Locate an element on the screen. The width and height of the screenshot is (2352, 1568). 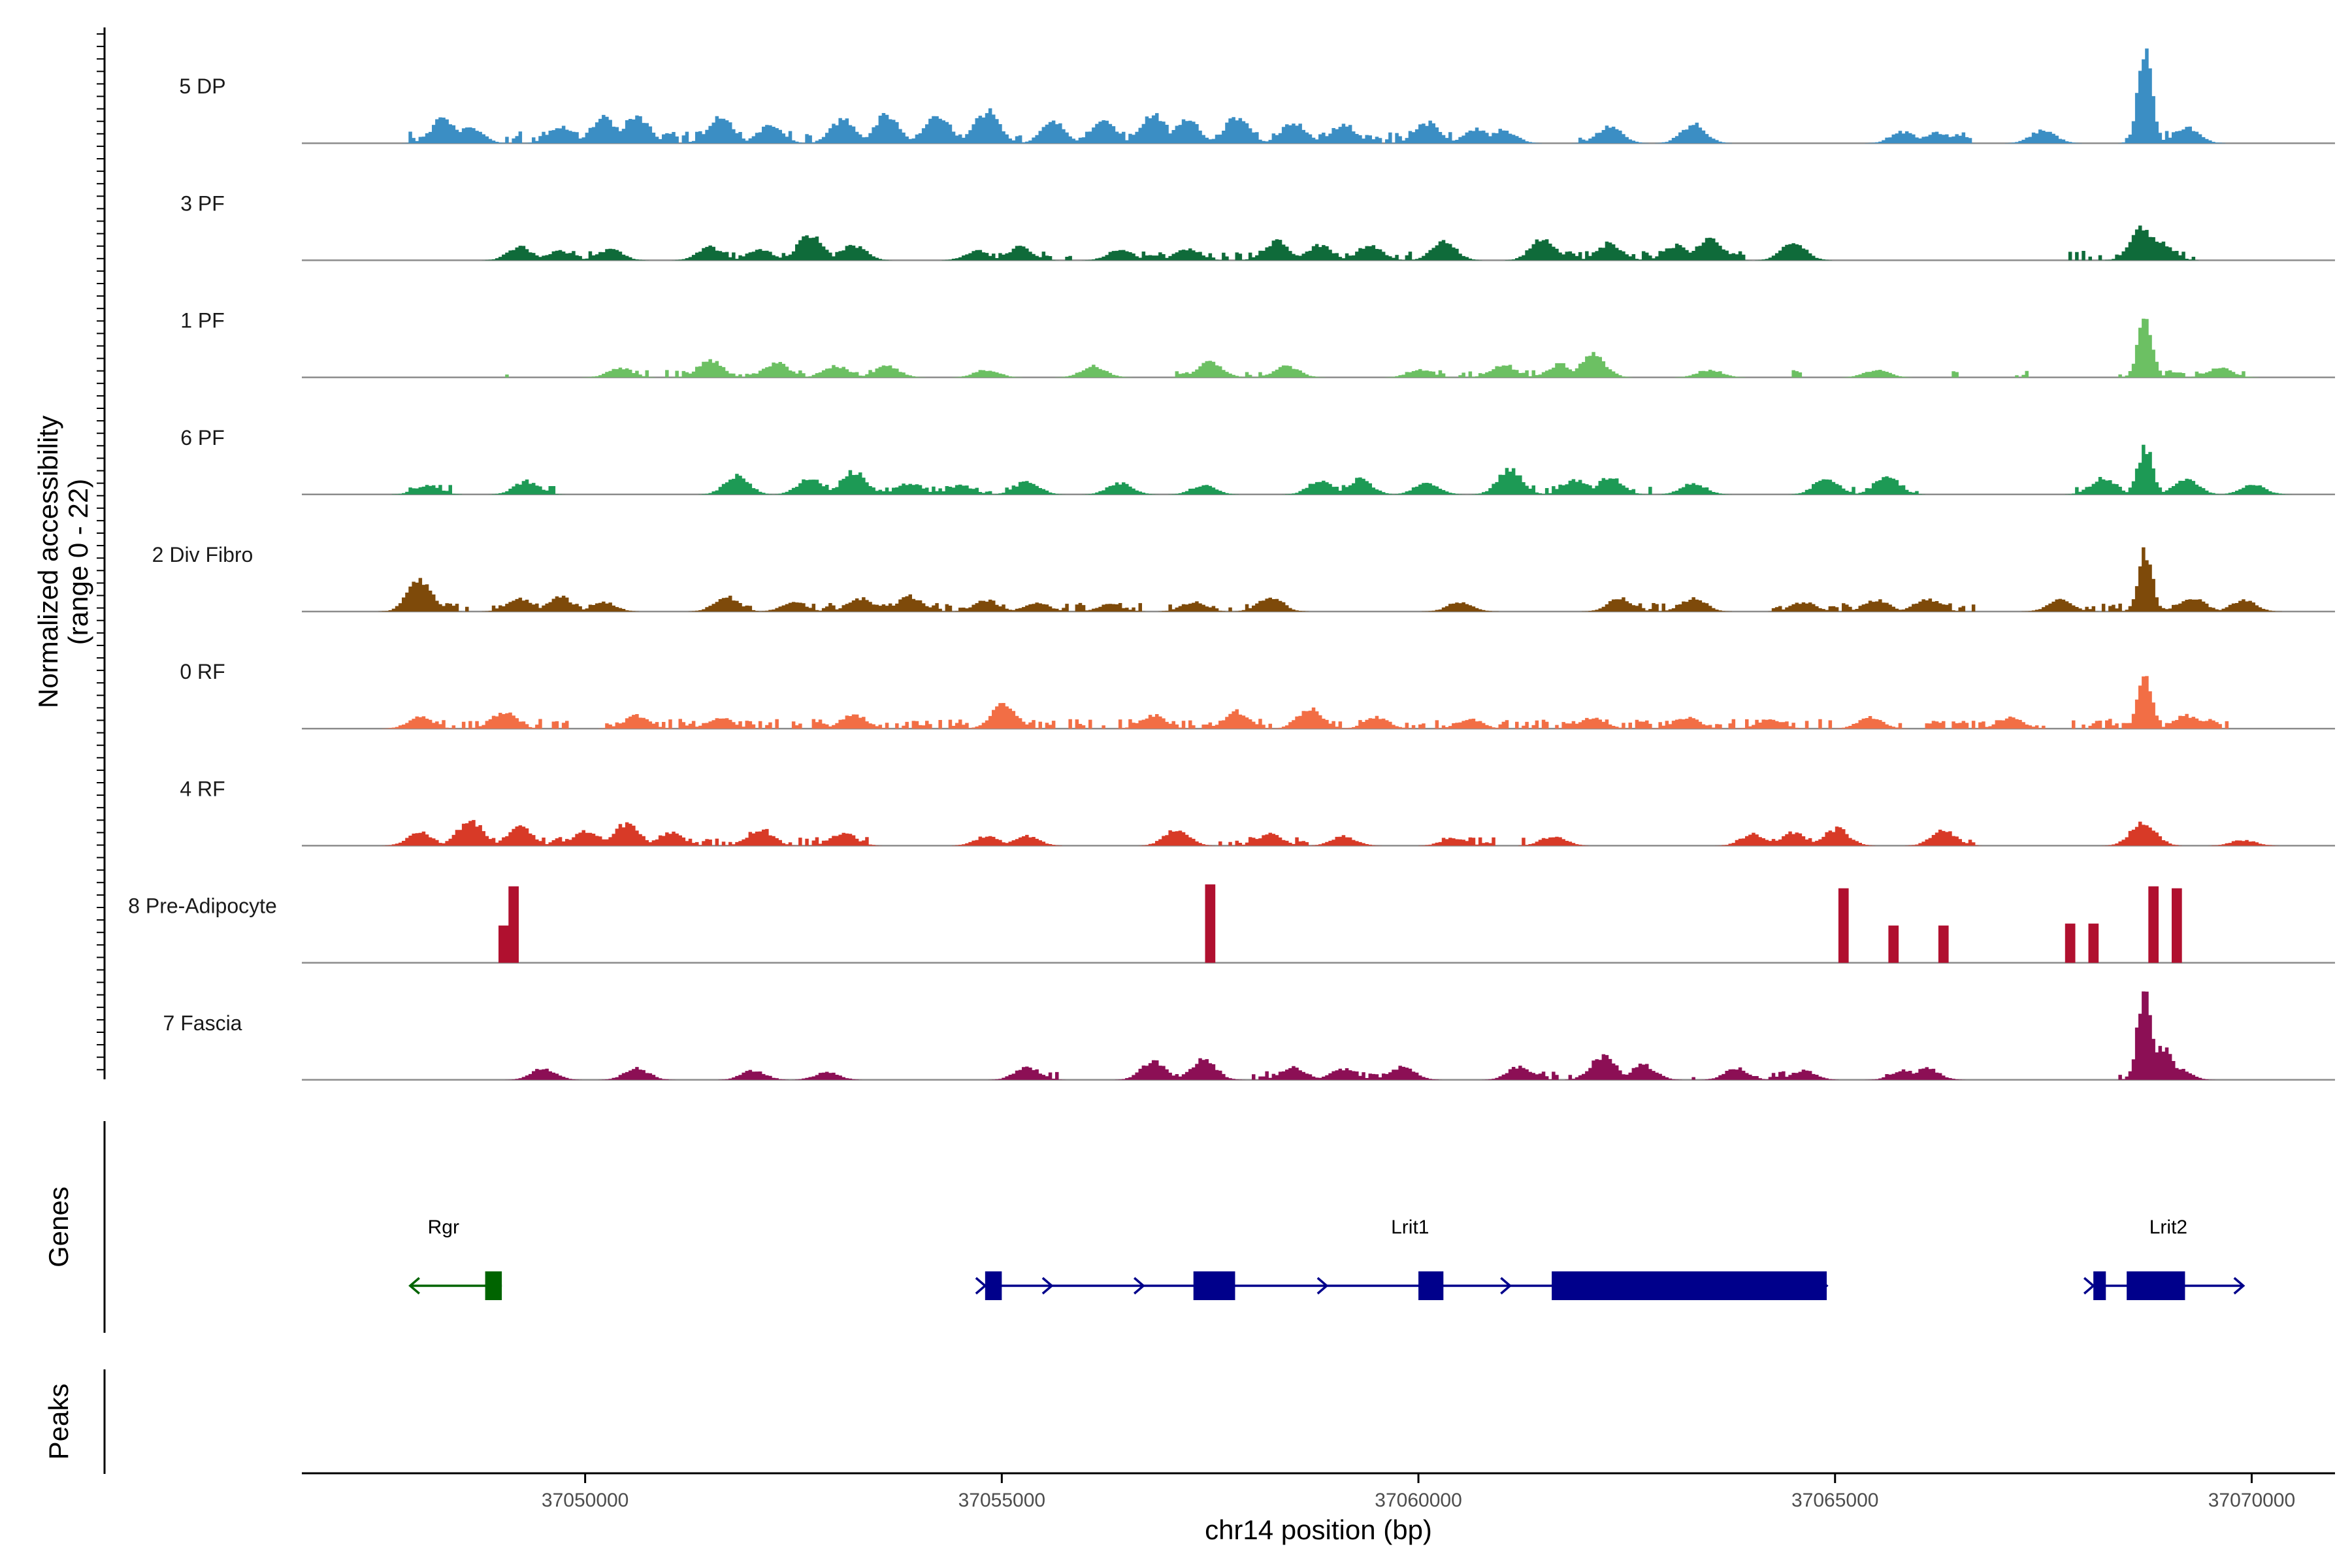
x-tick-label: 37055000 is located at coordinates (1001, 1500).